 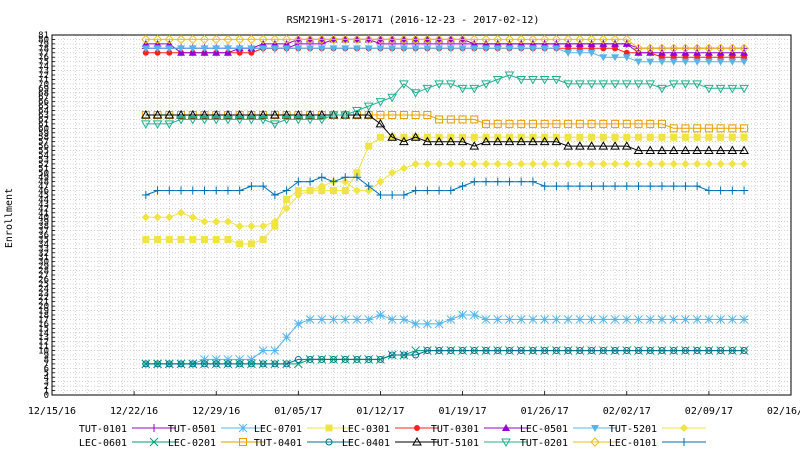 What do you see at coordinates (43, 107) in the screenshot?
I see `y-tick-label: 65` at bounding box center [43, 107].